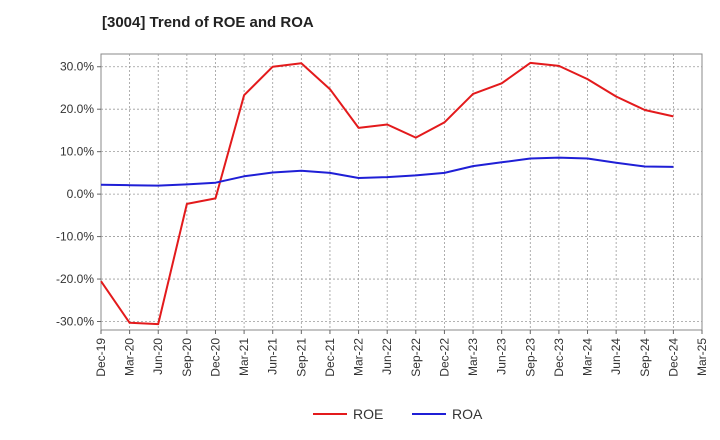 The height and width of the screenshot is (440, 720). Describe the element at coordinates (187, 357) in the screenshot. I see `x-tick-label: Sep-20` at that location.